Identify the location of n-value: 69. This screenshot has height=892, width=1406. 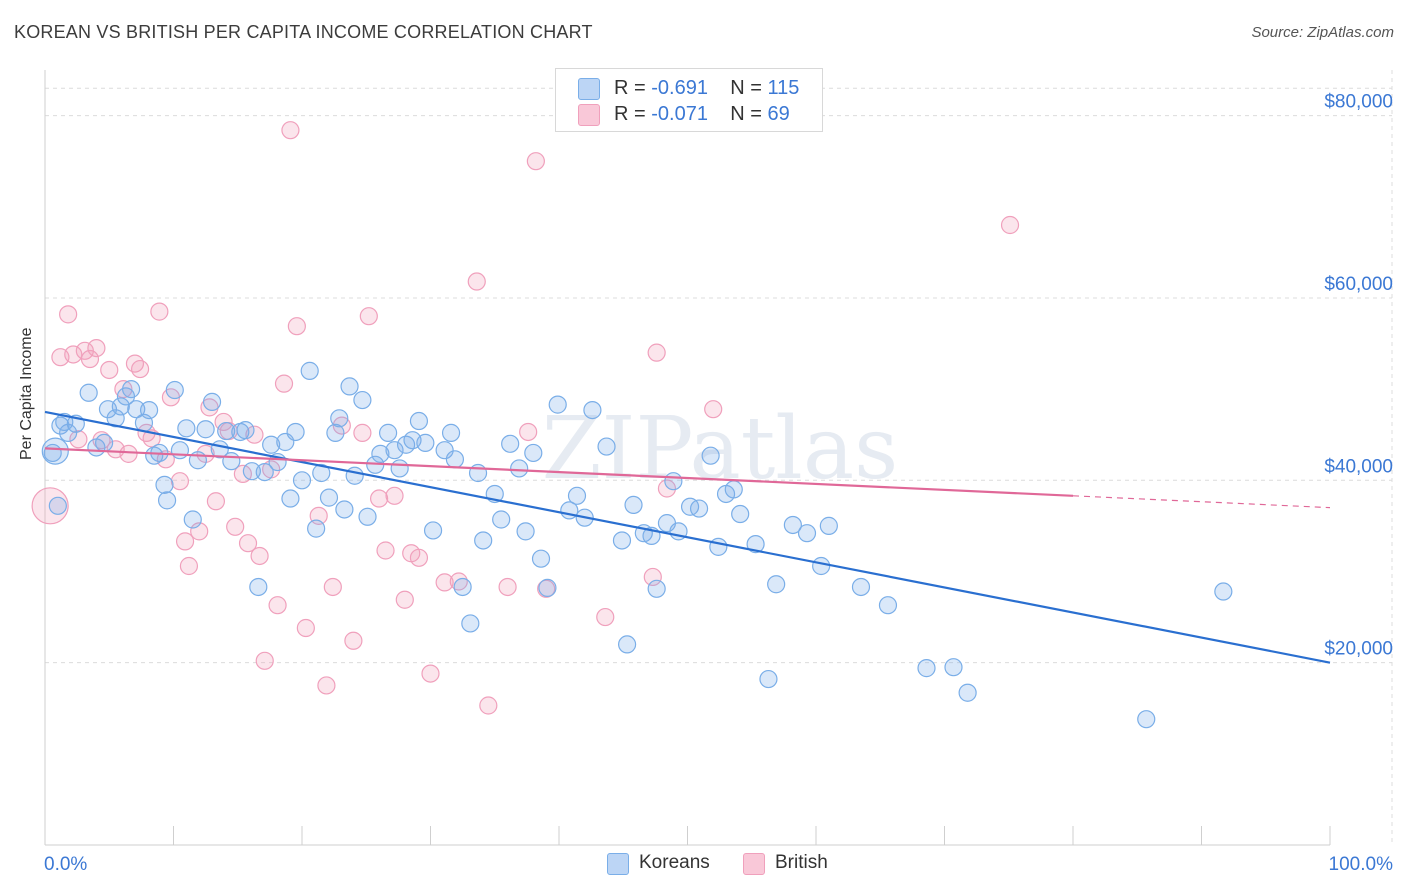
(778, 114).